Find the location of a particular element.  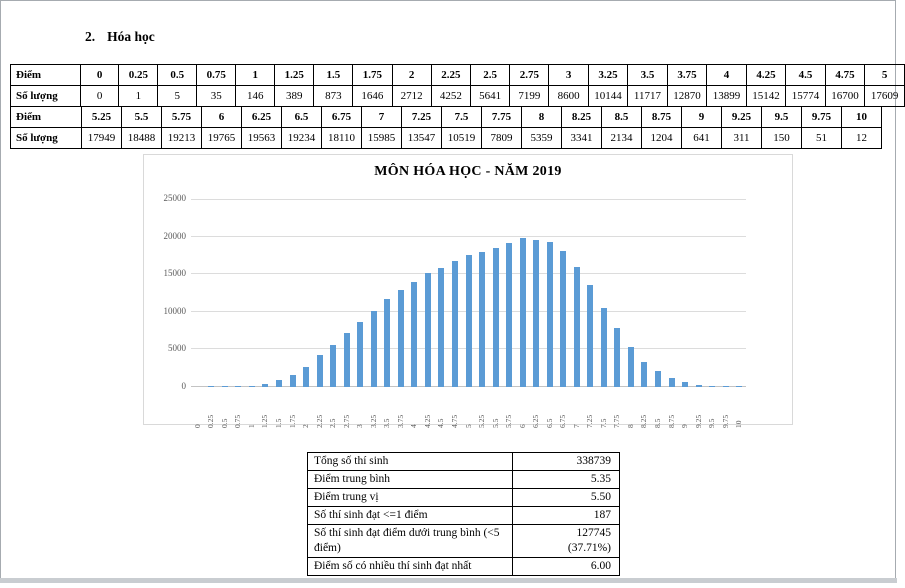

score-cell: 9.75 is located at coordinates (821, 117).